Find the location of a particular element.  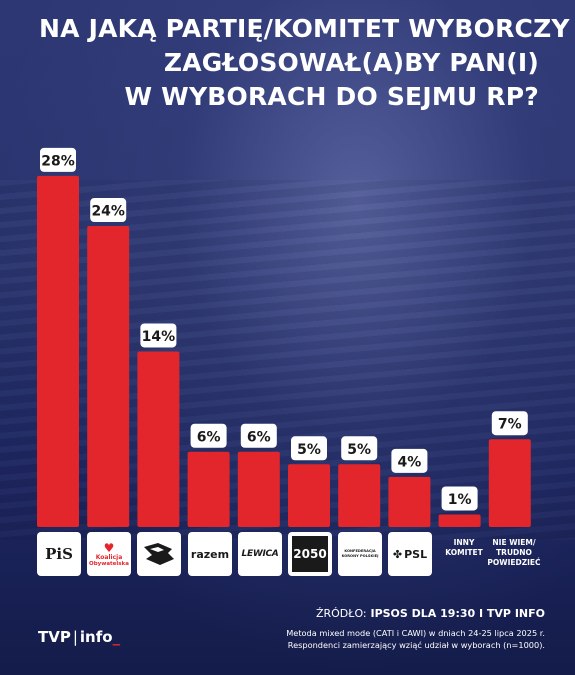

logo-2050-text: 2050 is located at coordinates (309, 554).